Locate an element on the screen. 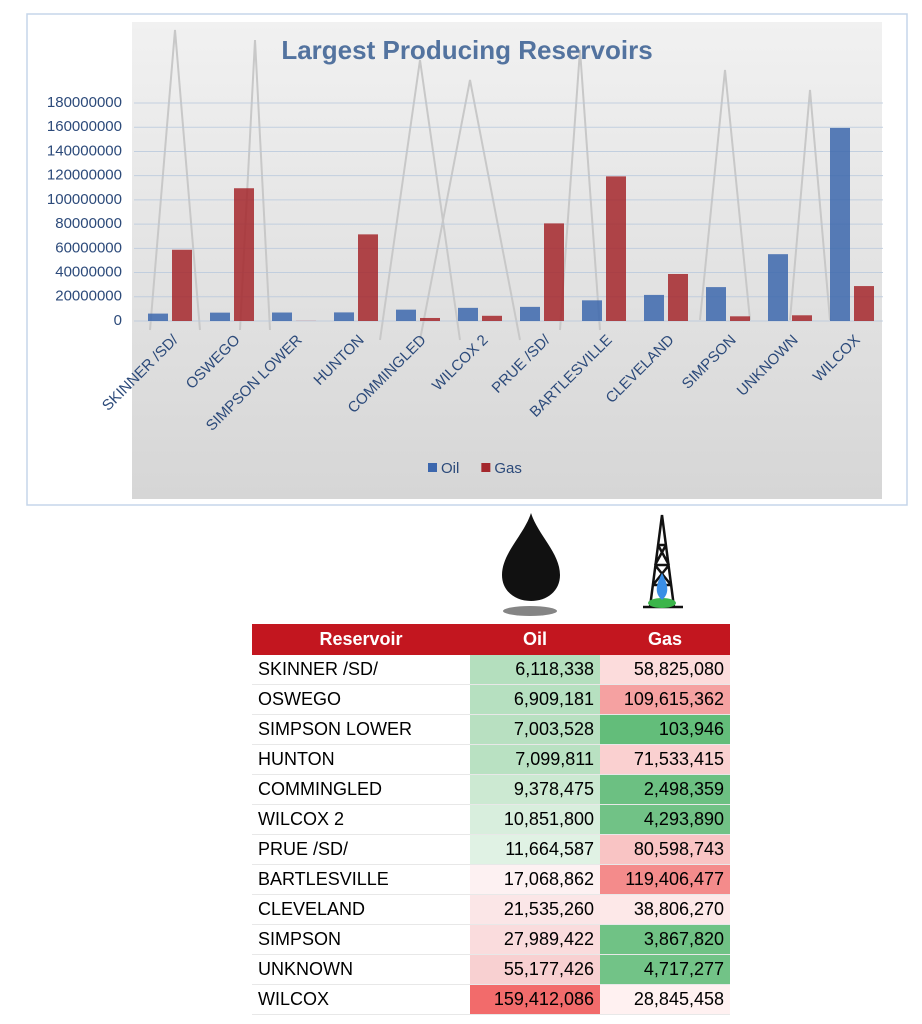 The image size is (922, 1024). y-tick-label: 60000000 is located at coordinates (88, 247).